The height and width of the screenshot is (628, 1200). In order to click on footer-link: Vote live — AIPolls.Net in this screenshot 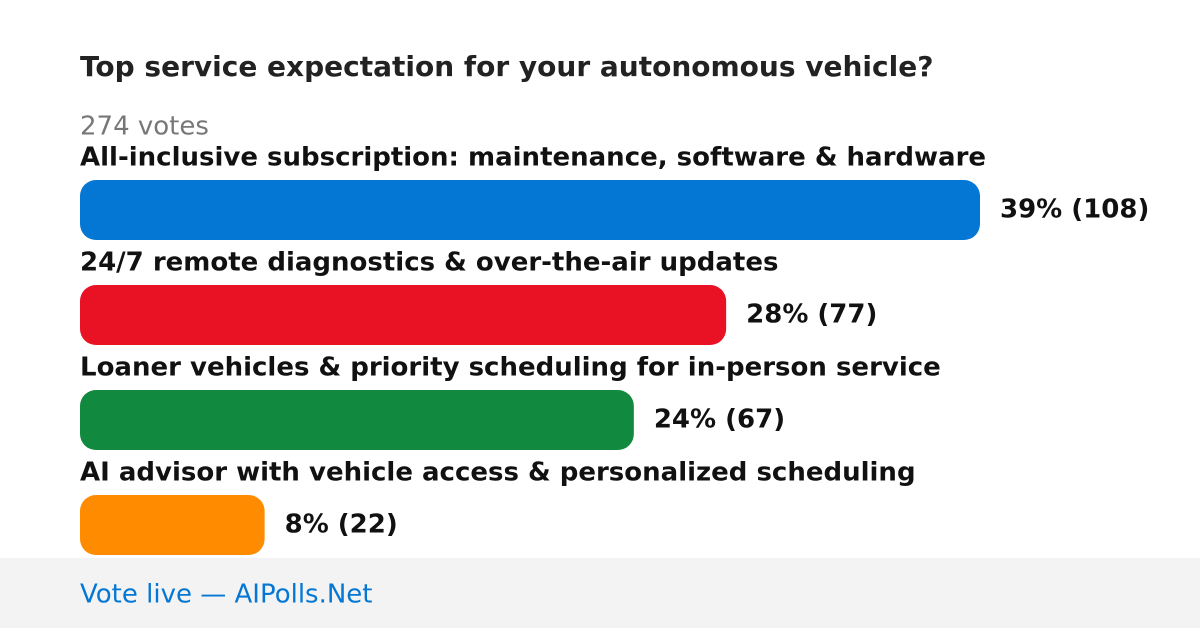, I will do `click(226, 595)`.